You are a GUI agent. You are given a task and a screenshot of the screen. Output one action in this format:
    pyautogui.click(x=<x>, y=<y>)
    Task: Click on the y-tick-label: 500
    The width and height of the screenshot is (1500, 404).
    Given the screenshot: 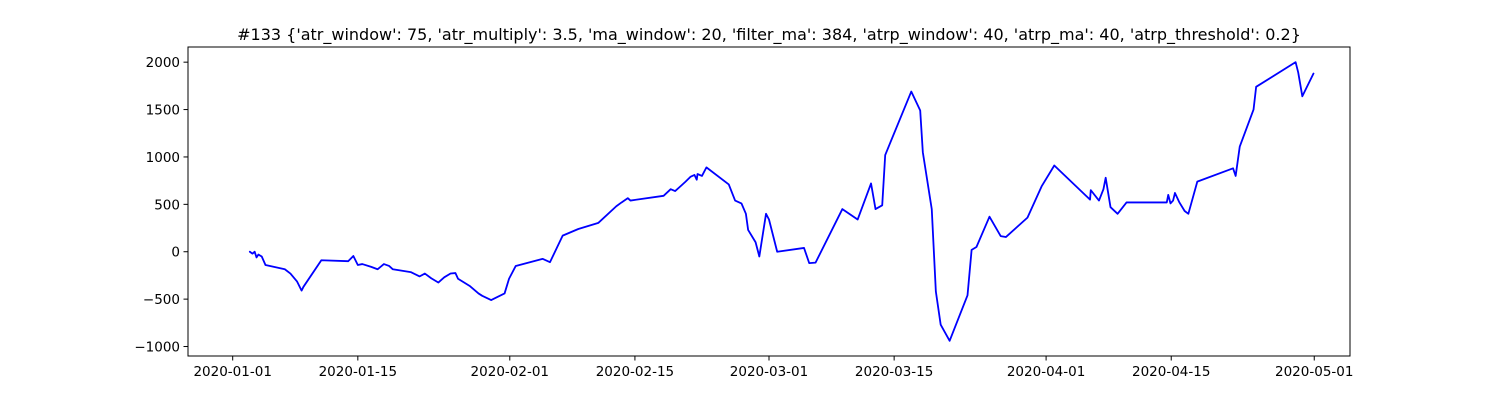 What is the action you would take?
    pyautogui.click(x=167, y=205)
    